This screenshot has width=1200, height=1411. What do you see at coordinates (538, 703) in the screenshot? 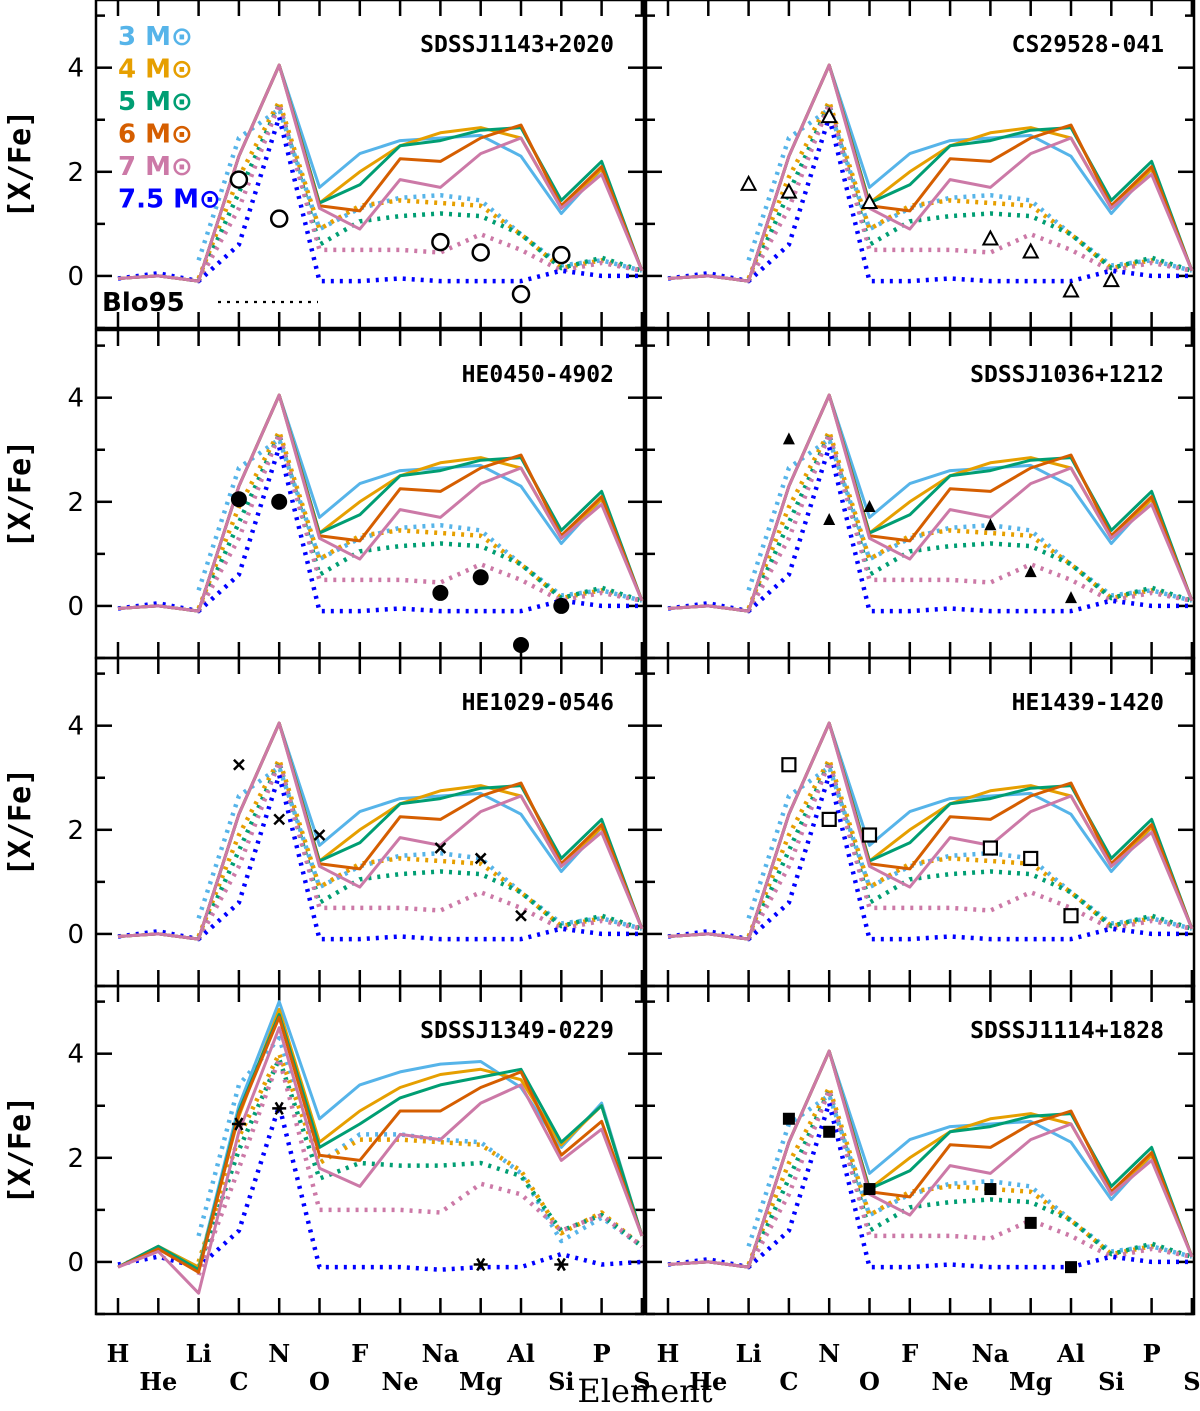
I see `panel-title: HE1029-0546` at bounding box center [538, 703].